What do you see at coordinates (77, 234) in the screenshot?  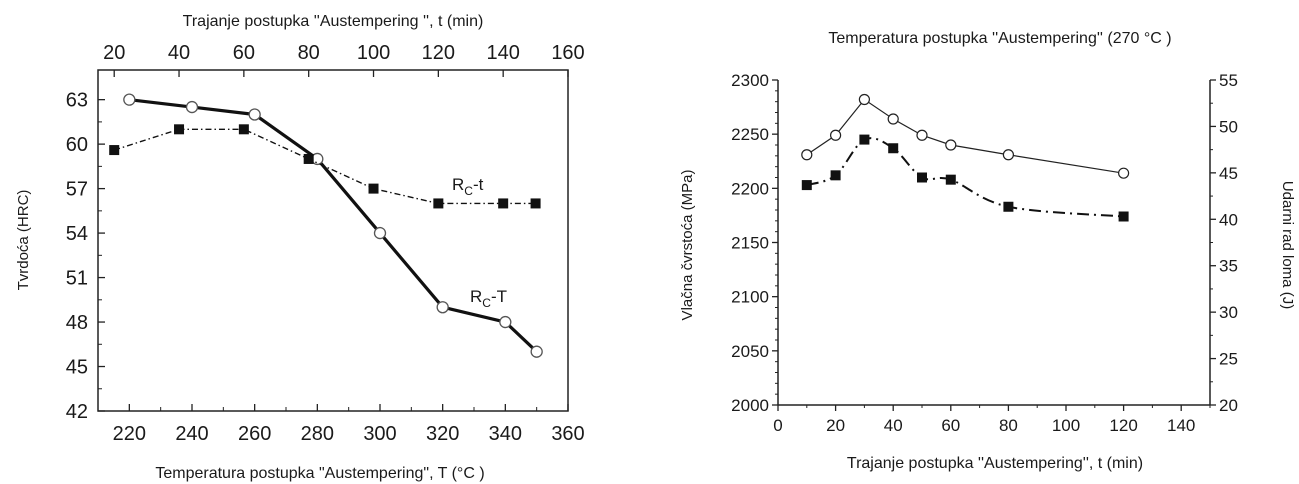 I see `hardness-y-tick-label: 54` at bounding box center [77, 234].